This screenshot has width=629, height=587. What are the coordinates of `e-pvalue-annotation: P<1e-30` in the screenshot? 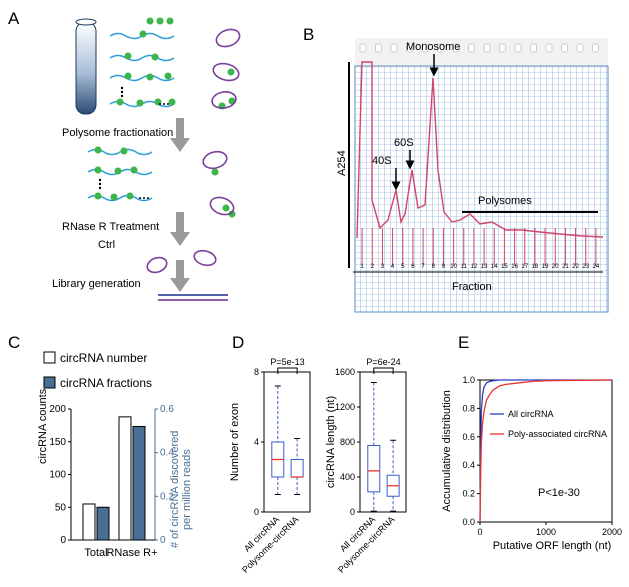 It's located at (559, 493).